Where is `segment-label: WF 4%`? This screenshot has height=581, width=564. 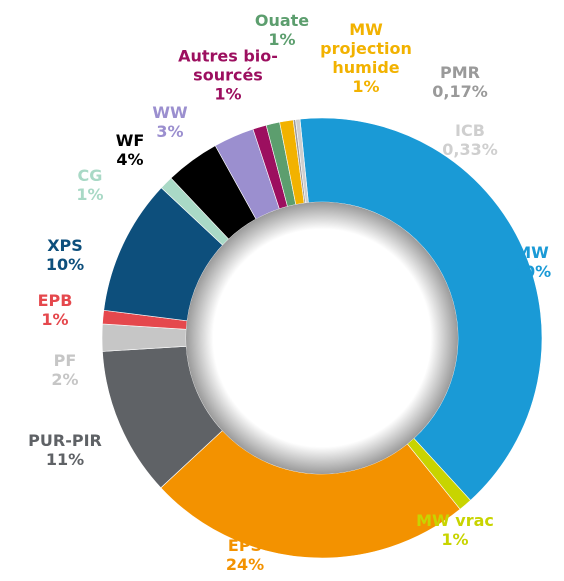 segment-label: WF 4% is located at coordinates (130, 150).